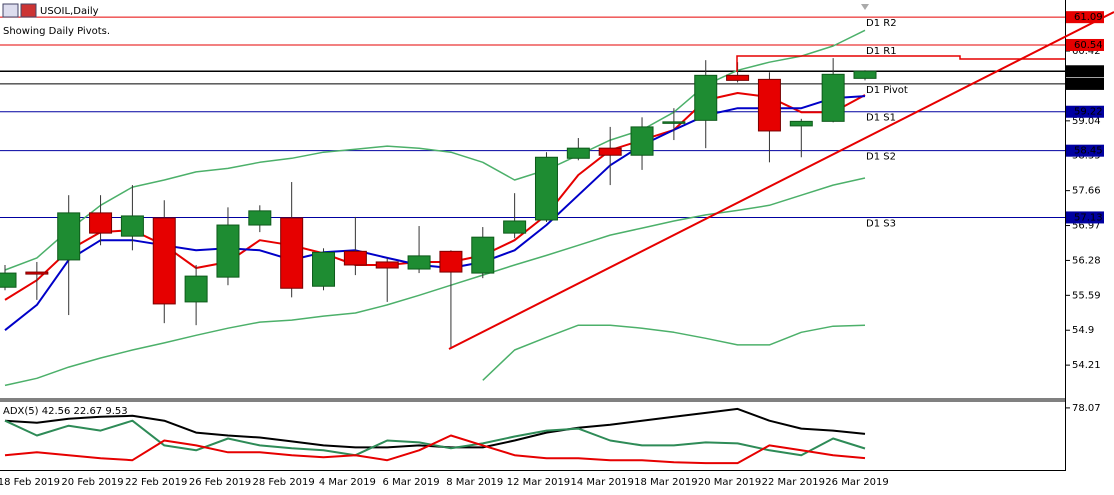  What do you see at coordinates (793, 482) in the screenshot?
I see `x-tick-label: 22 Mar 2019` at bounding box center [793, 482].